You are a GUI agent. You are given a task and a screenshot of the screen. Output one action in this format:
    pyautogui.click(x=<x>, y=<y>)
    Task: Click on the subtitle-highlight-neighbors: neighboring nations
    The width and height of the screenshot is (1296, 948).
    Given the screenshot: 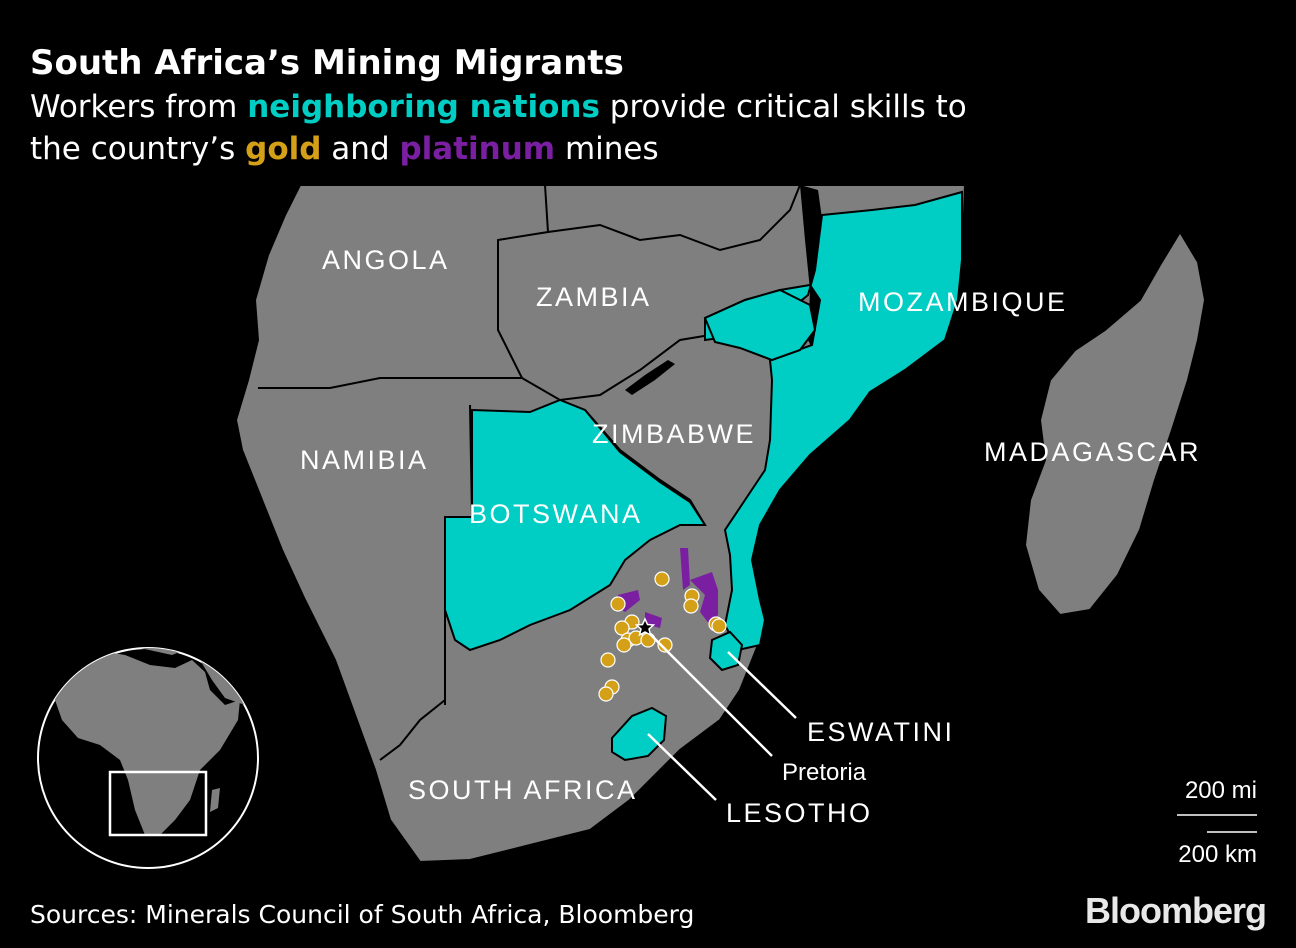 What is the action you would take?
    pyautogui.click(x=423, y=107)
    